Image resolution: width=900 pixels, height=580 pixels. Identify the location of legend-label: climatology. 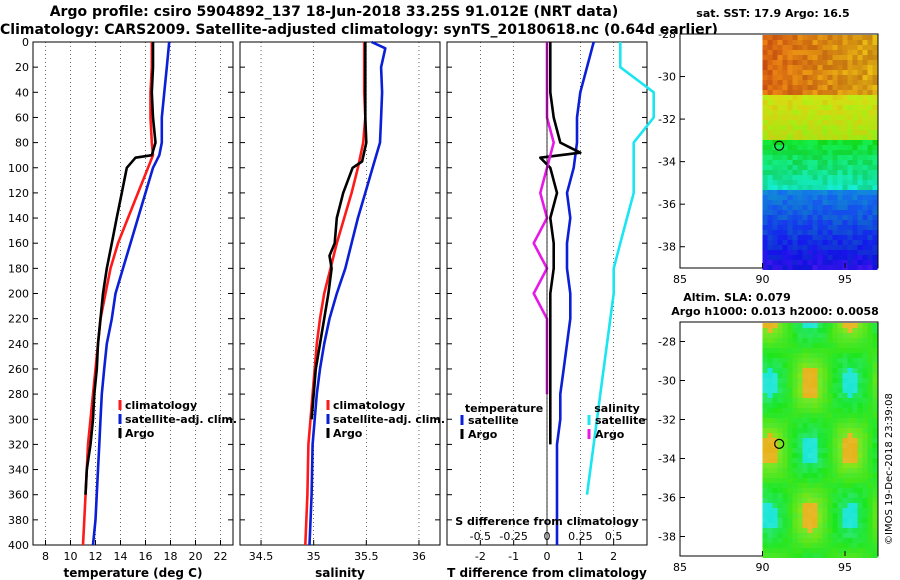
(369, 405).